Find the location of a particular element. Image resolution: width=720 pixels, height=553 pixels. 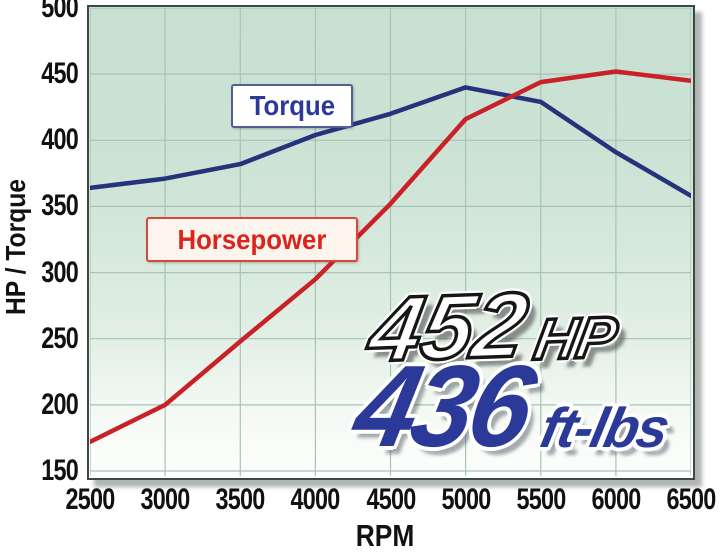

horsepower-series-label-box: Horsepower is located at coordinates (252, 239).